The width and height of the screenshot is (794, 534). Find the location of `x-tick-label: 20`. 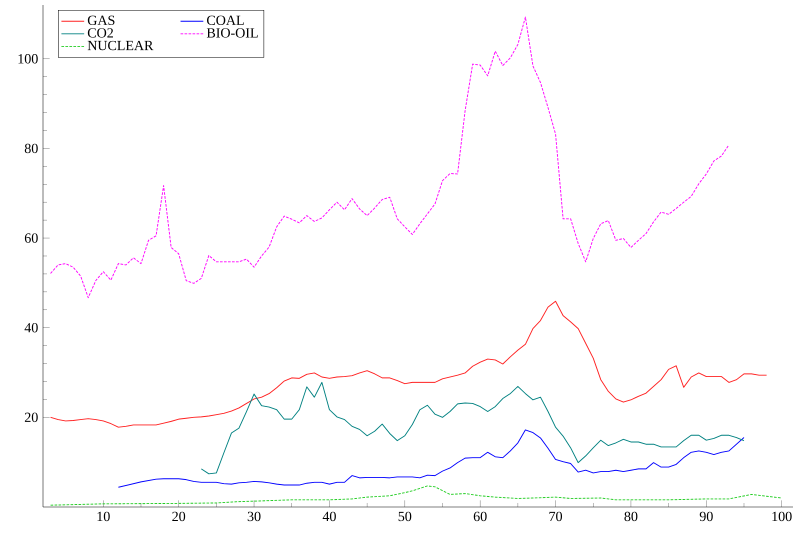

x-tick-label: 20 is located at coordinates (179, 517).